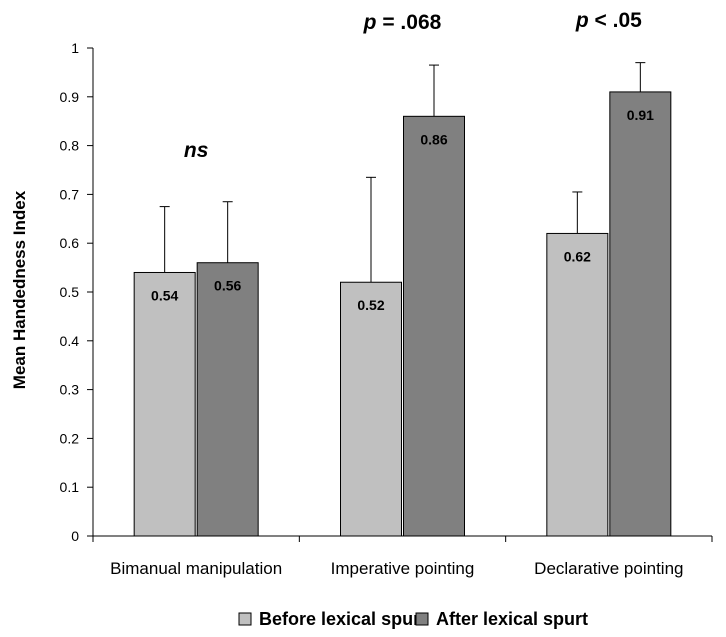 The height and width of the screenshot is (637, 726). What do you see at coordinates (75, 48) in the screenshot?
I see `y-tick-label: 1` at bounding box center [75, 48].